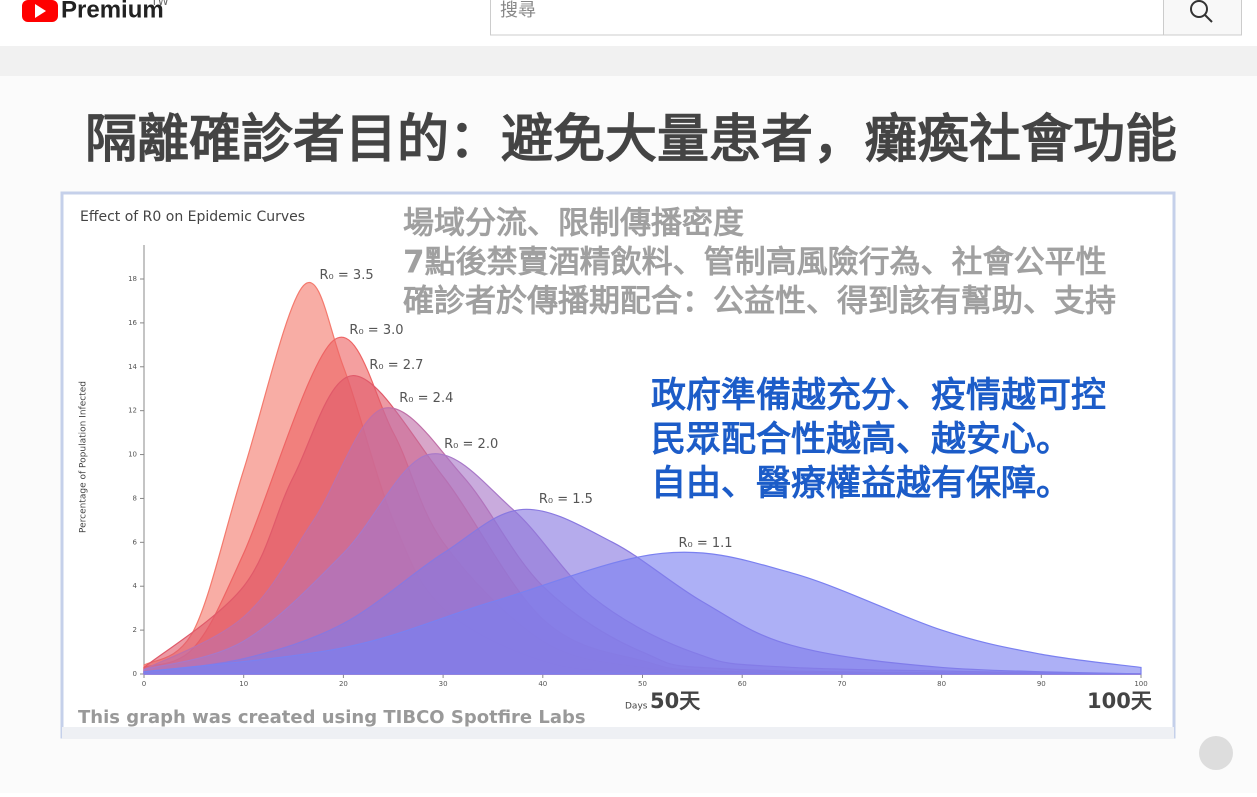 This screenshot has height=797, width=1257. Describe the element at coordinates (1199, 9) in the screenshot. I see `search-icon` at that location.